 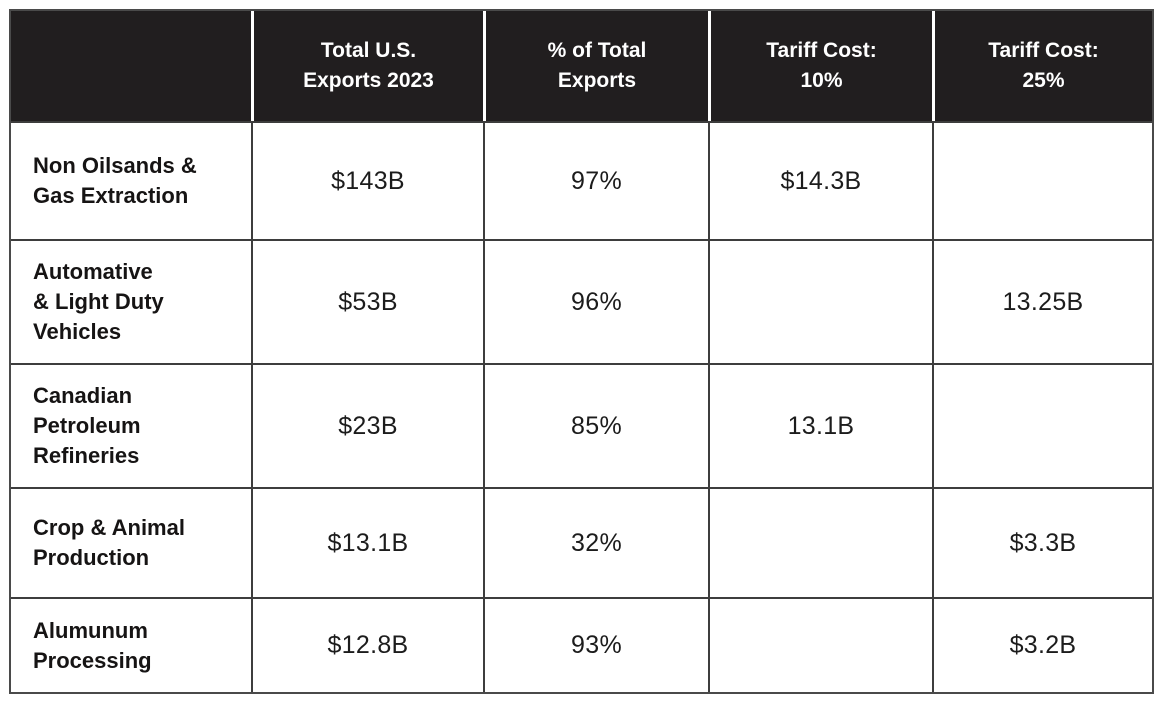 I want to click on cell-pct-of-total: 32%, so click(x=595, y=542).